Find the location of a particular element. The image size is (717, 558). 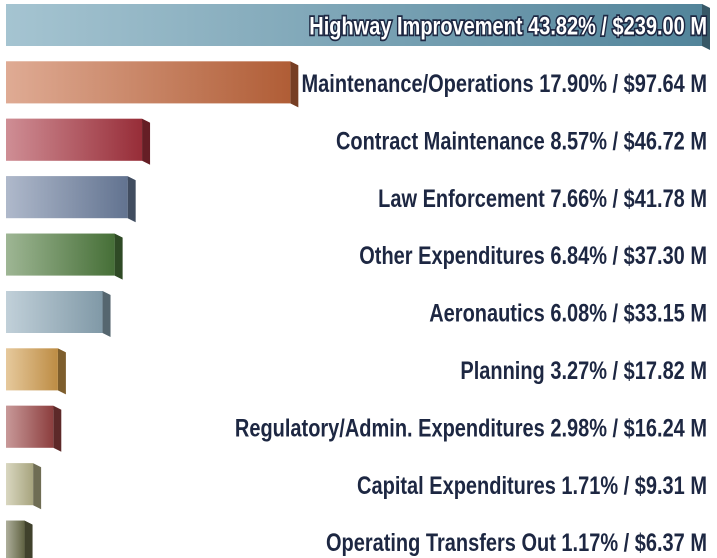

bar-label-text: Aeronautics 6.08% / $33.15 M is located at coordinates (568, 314).